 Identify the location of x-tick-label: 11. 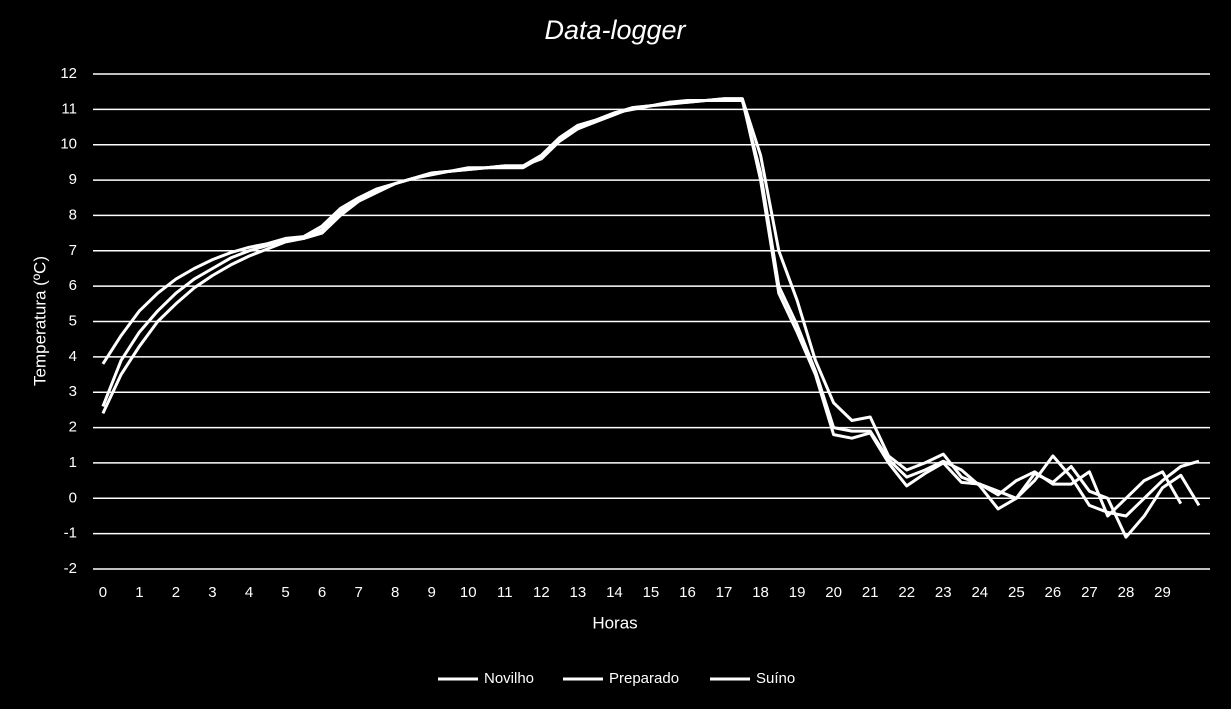
(505, 592).